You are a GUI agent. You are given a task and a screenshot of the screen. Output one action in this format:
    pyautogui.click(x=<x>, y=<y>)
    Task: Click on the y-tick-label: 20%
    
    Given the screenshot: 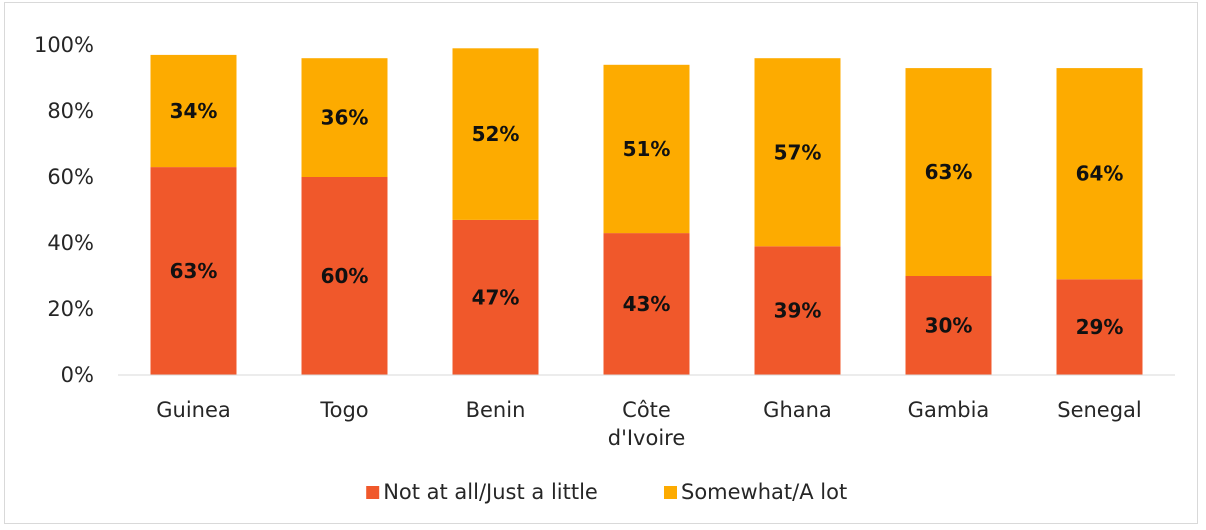 What is the action you would take?
    pyautogui.click(x=70, y=309)
    